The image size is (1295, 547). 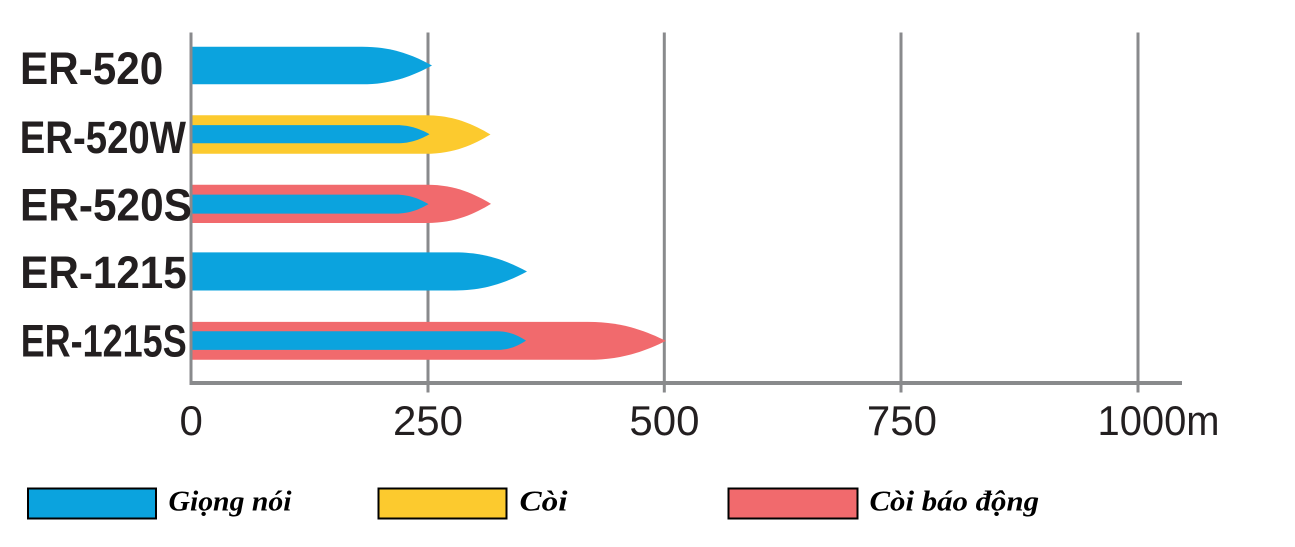 I want to click on svg-text: ER-520, so click(x=91, y=68).